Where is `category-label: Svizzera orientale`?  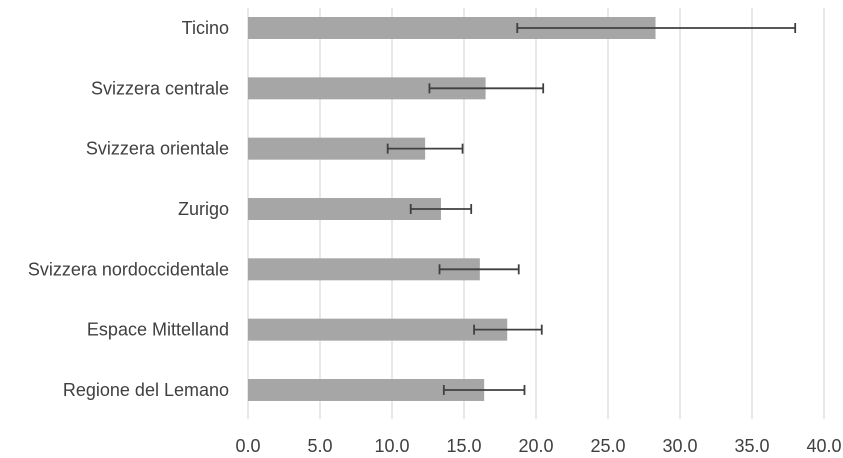
category-label: Svizzera orientale is located at coordinates (157, 149).